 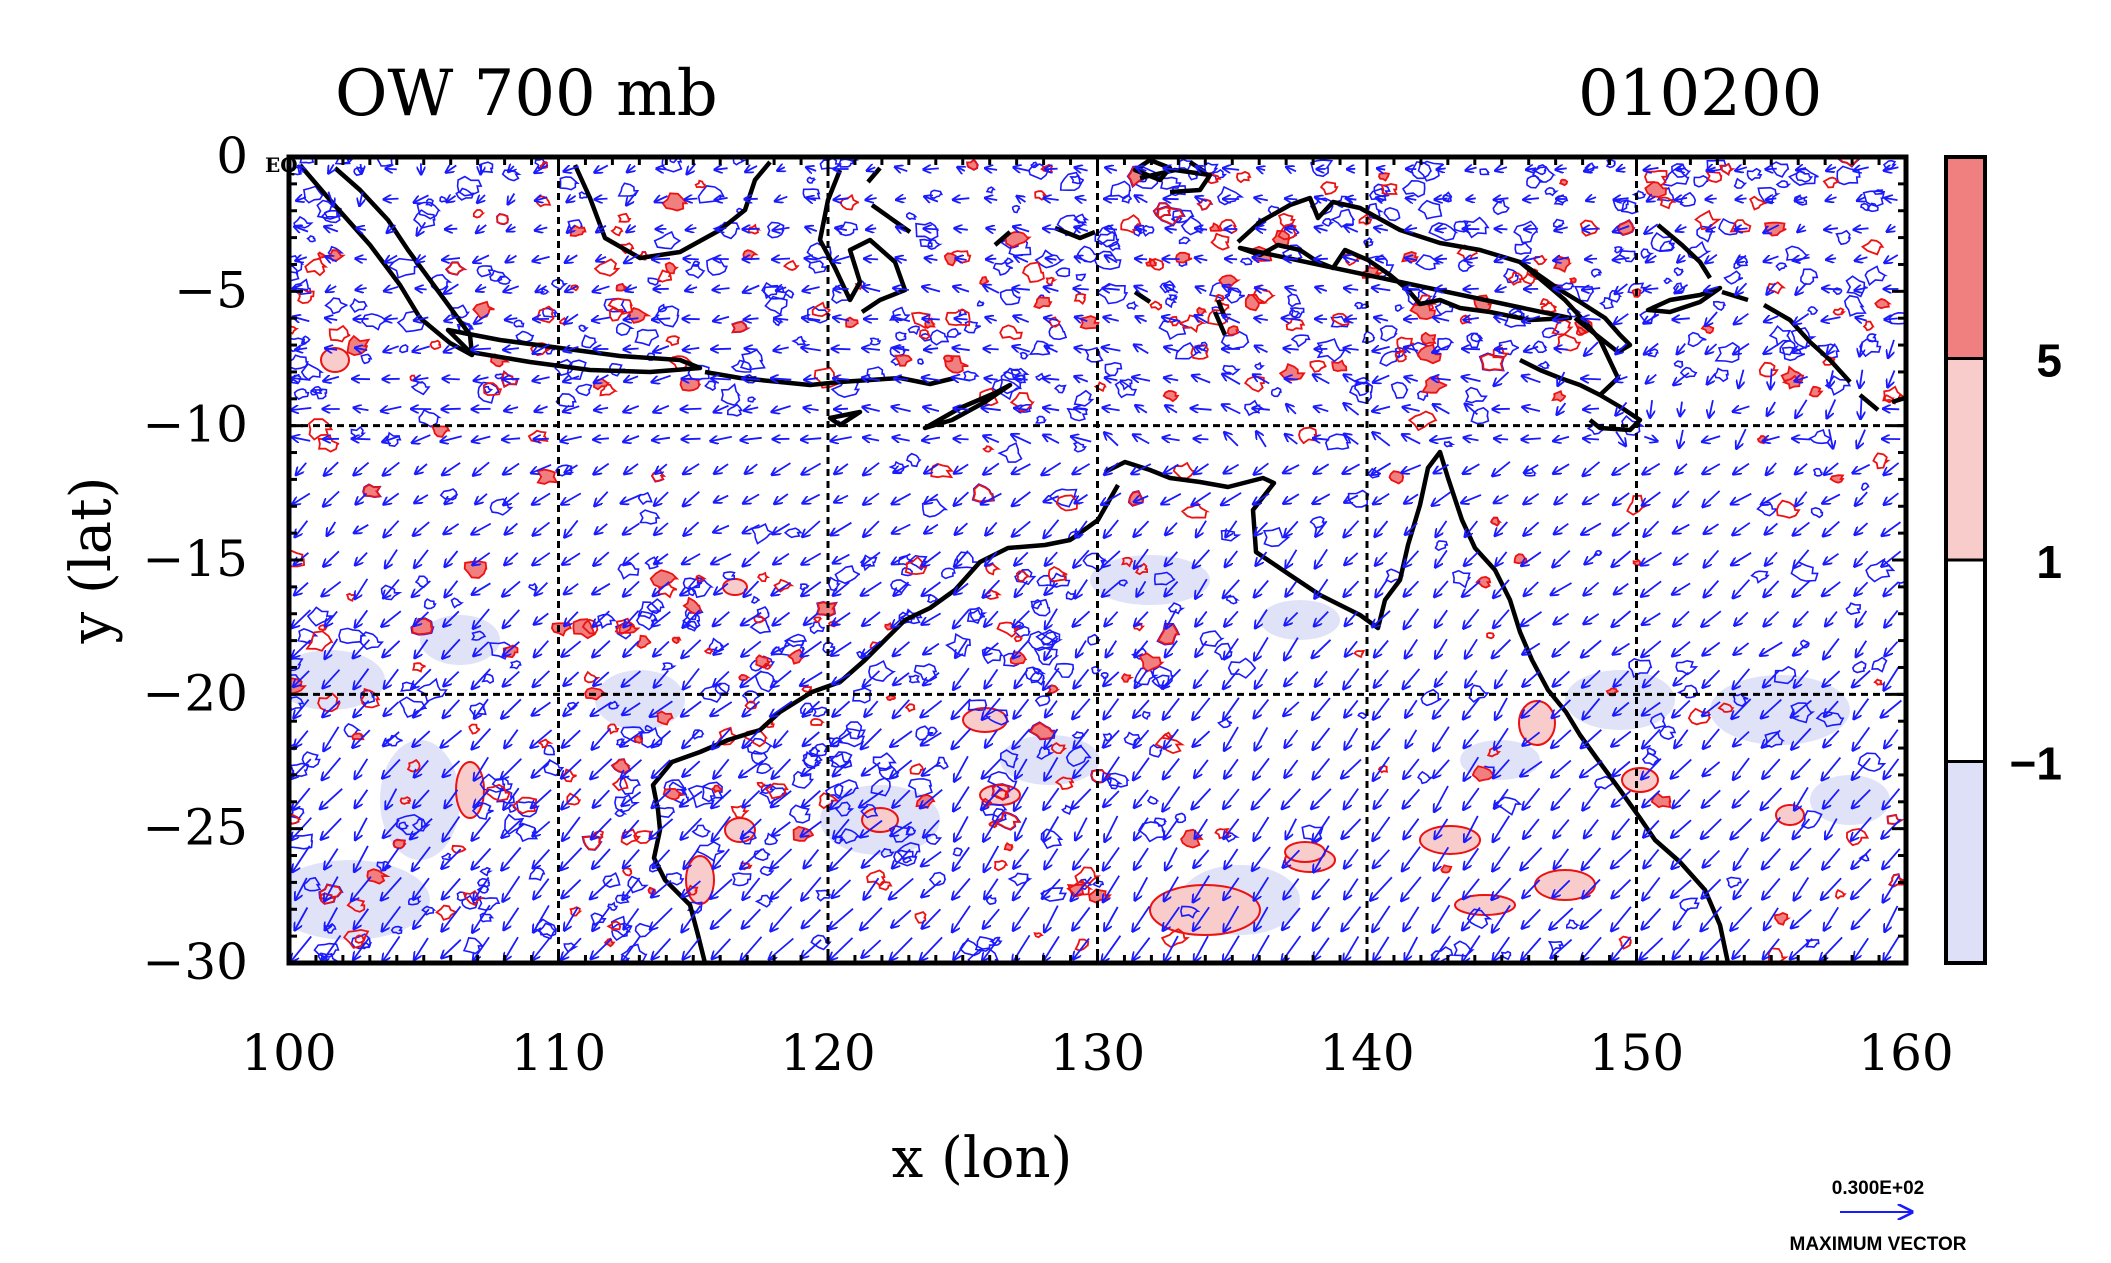 I want to click on y-tick-label: −15, so click(x=195, y=559).